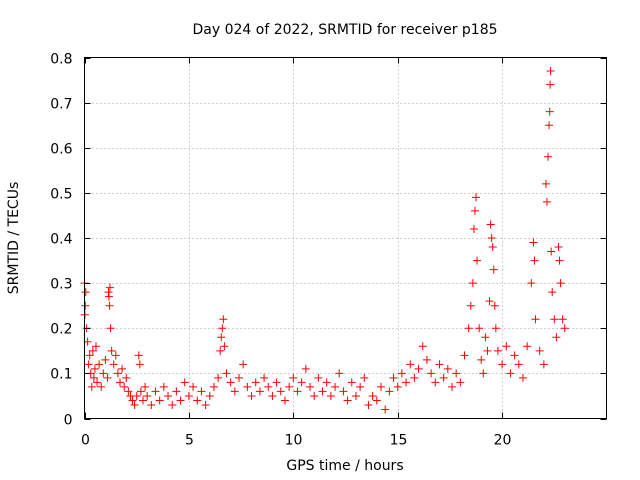 This screenshot has width=640, height=480. Describe the element at coordinates (61, 240) in the screenshot. I see `y-tick-label: 0.4` at that location.